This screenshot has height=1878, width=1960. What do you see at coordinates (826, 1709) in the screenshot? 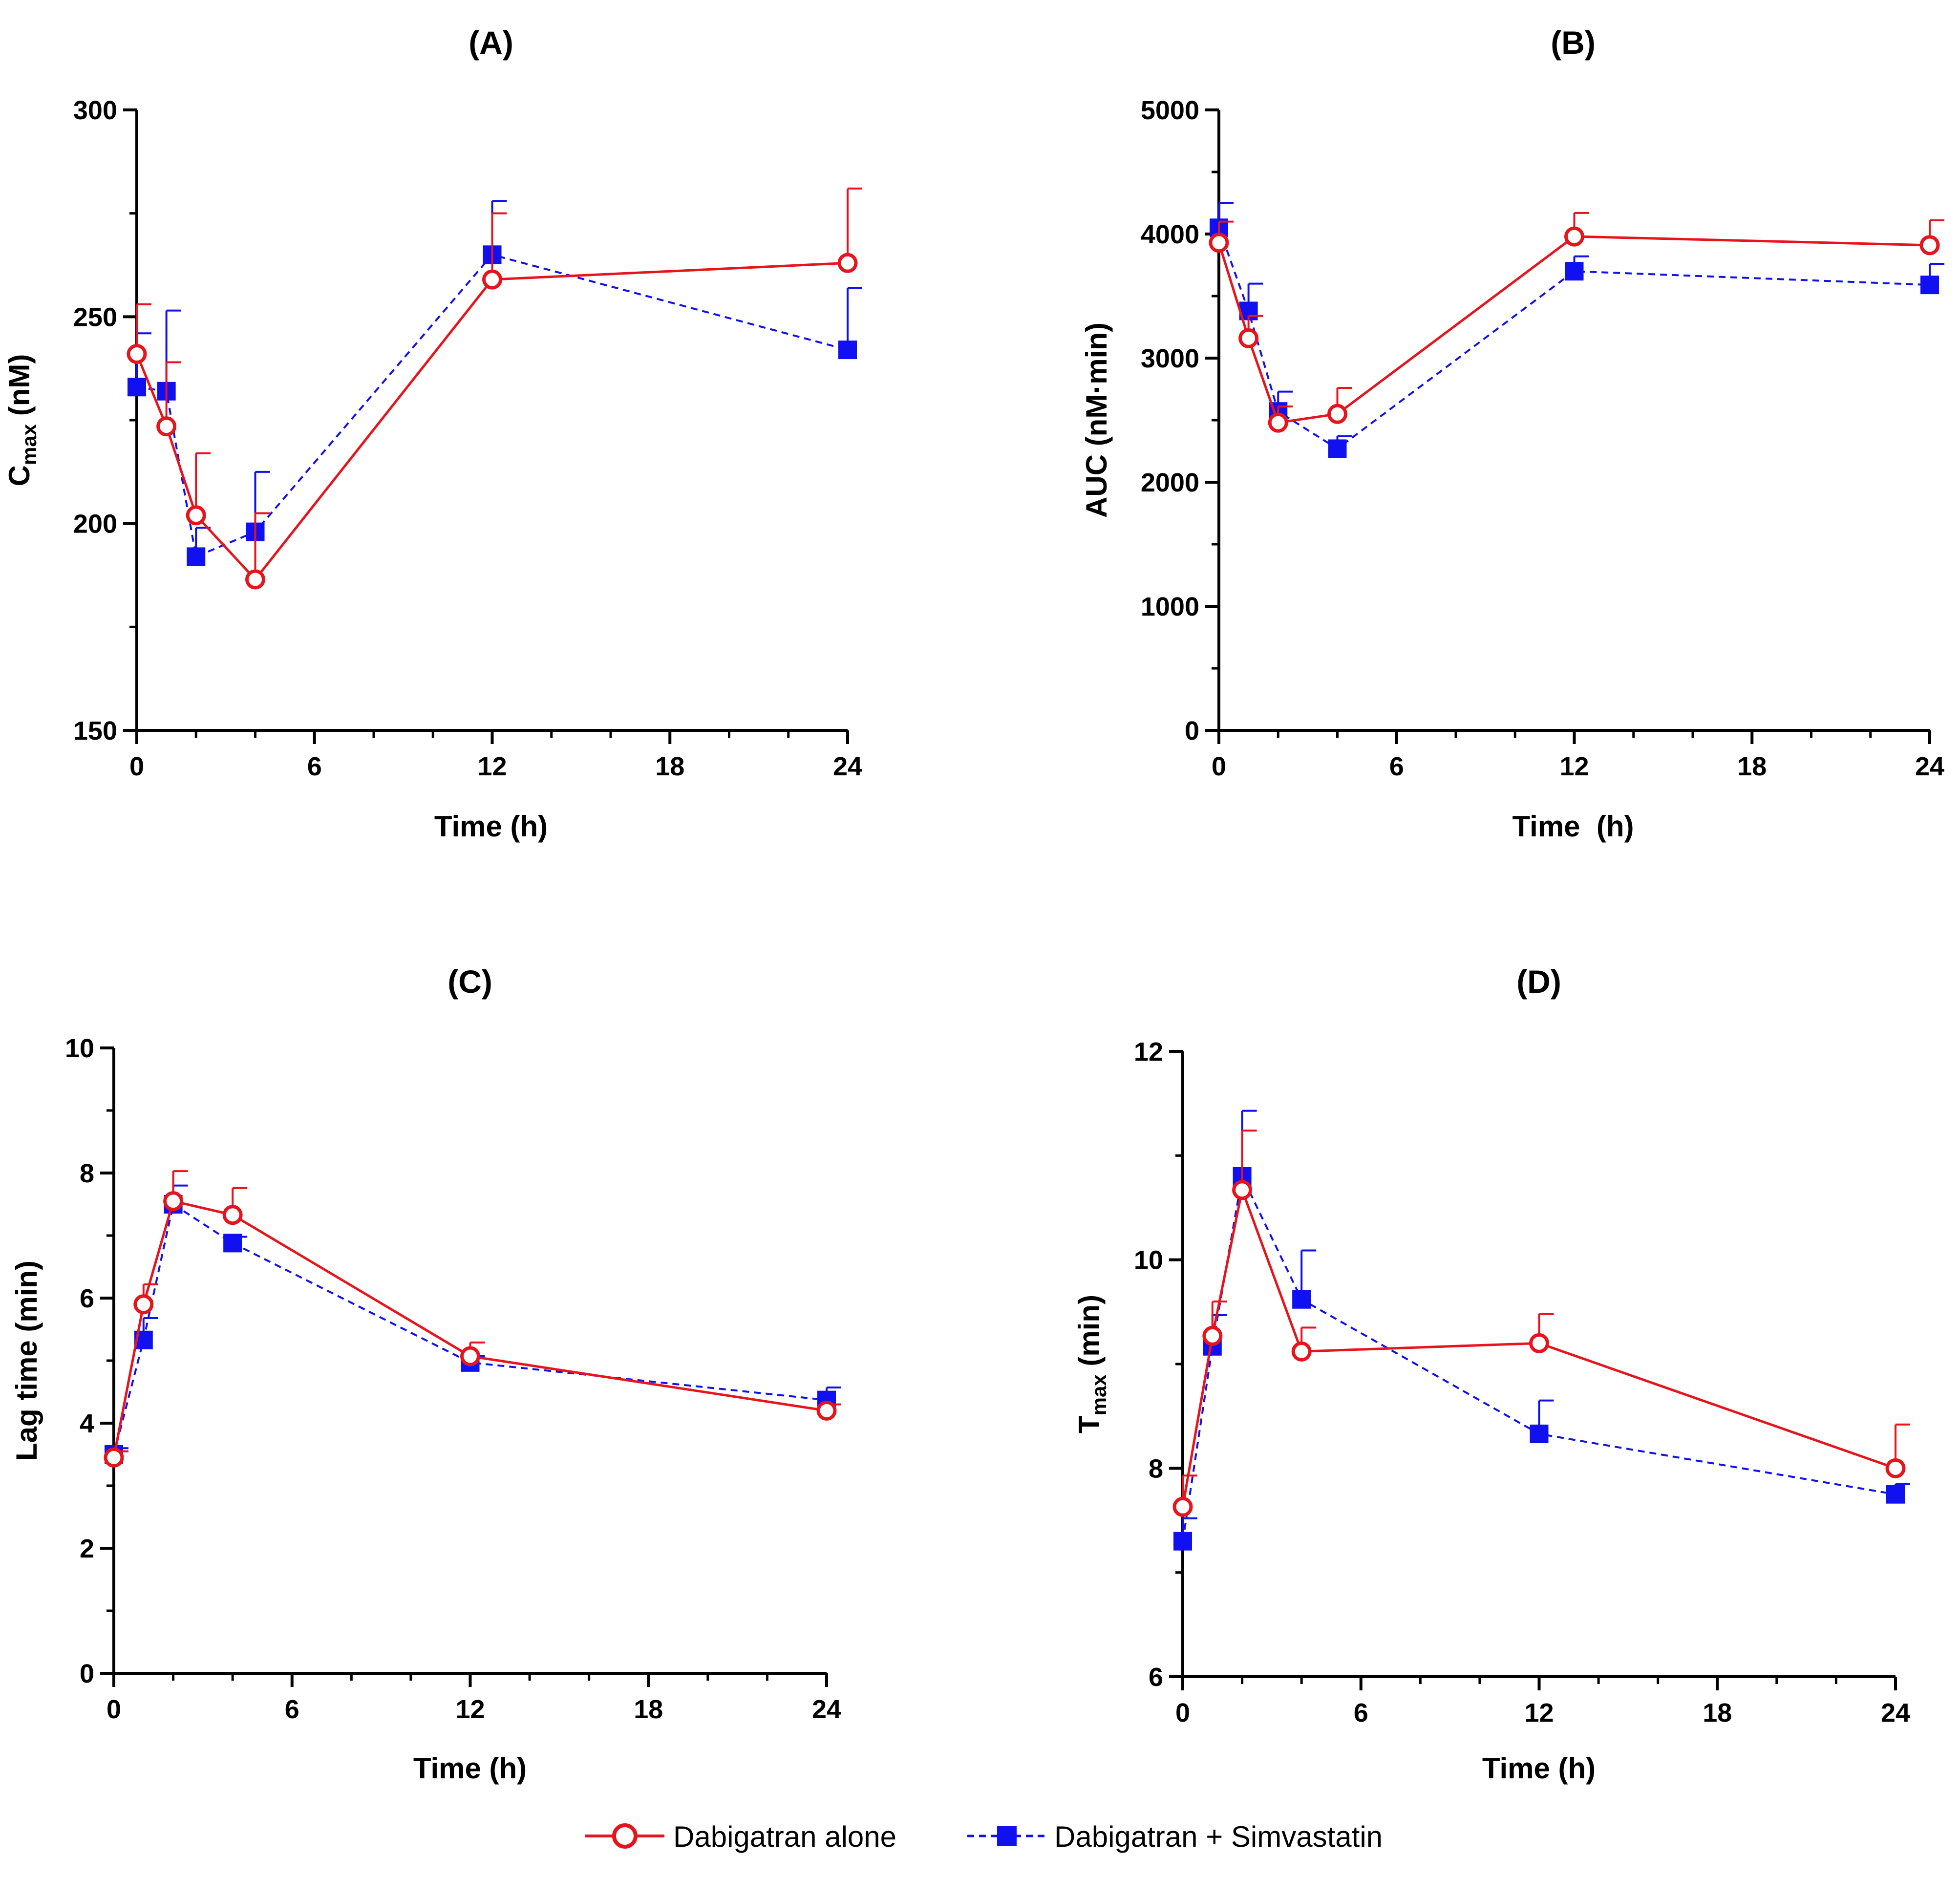
I see `panel-c-xtick-label: 24` at bounding box center [826, 1709].